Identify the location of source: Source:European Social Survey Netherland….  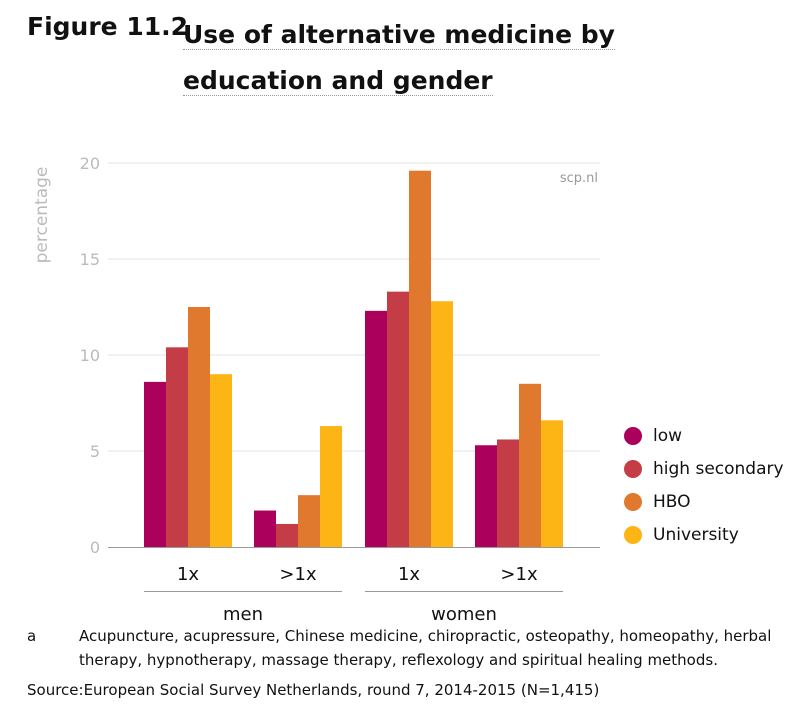
(313, 690).